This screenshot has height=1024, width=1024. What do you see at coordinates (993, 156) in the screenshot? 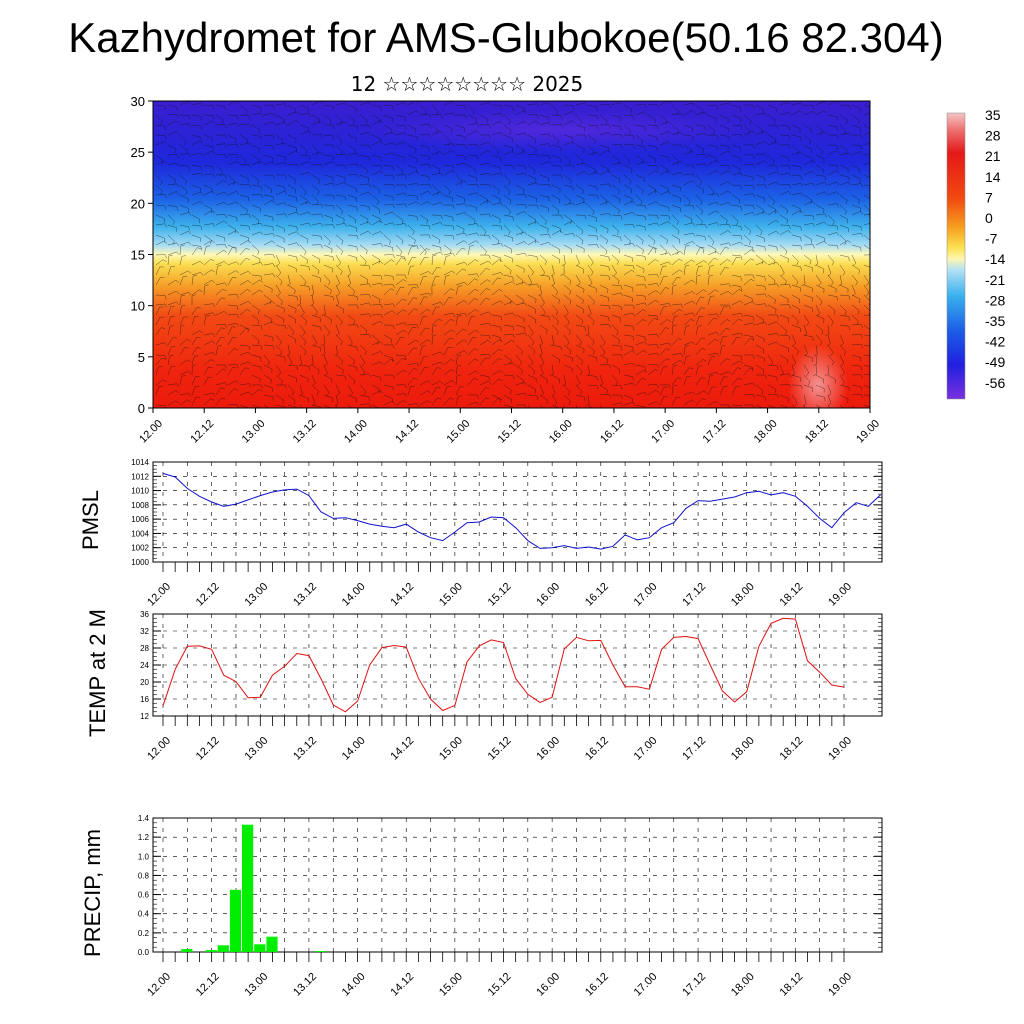
I see `colorbar-label: 21` at bounding box center [993, 156].